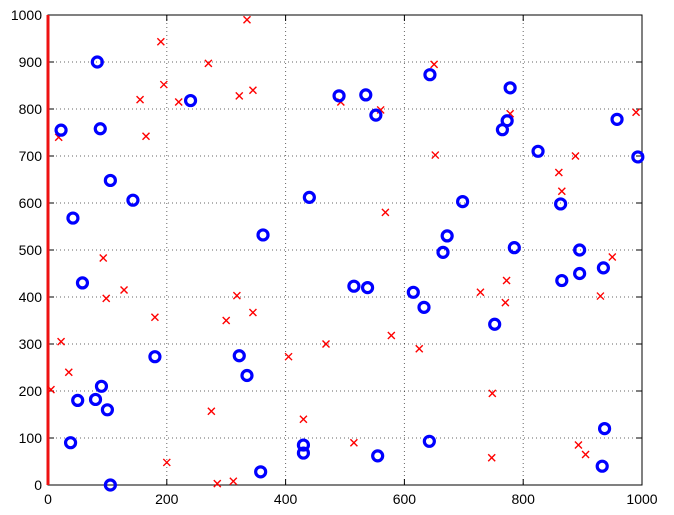  Describe the element at coordinates (31, 438) in the screenshot. I see `y-tick-label: 100` at that location.